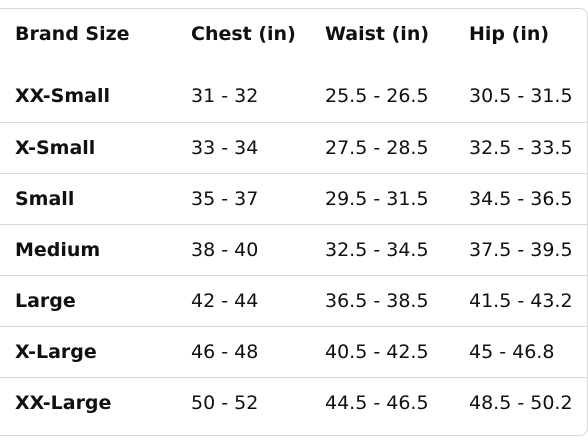  I want to click on table-row: Medium 38 - 40 32.5 - 34.5 37.5 - 39.5, so click(293, 249).